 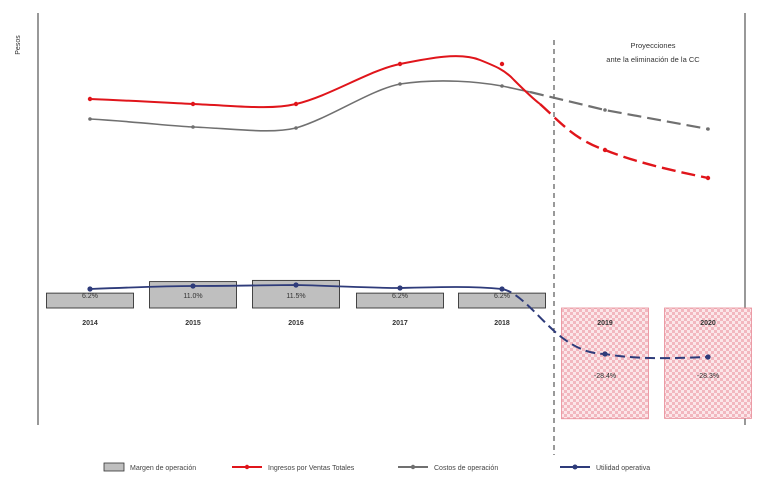 What do you see at coordinates (247, 467) in the screenshot?
I see `legend-marker-revenue` at bounding box center [247, 467].